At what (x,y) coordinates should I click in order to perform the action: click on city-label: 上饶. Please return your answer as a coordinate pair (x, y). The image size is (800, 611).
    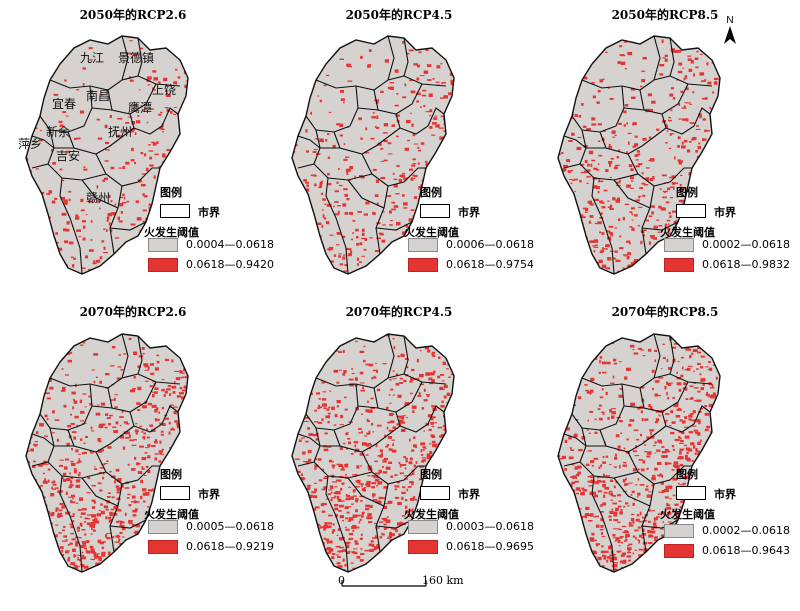
    Looking at the image, I should click on (164, 90).